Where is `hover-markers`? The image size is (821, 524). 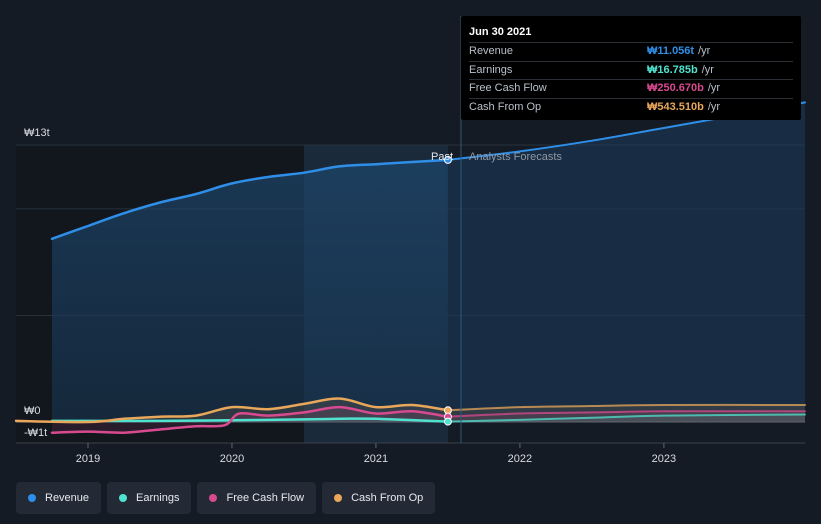 hover-markers is located at coordinates (447, 290).